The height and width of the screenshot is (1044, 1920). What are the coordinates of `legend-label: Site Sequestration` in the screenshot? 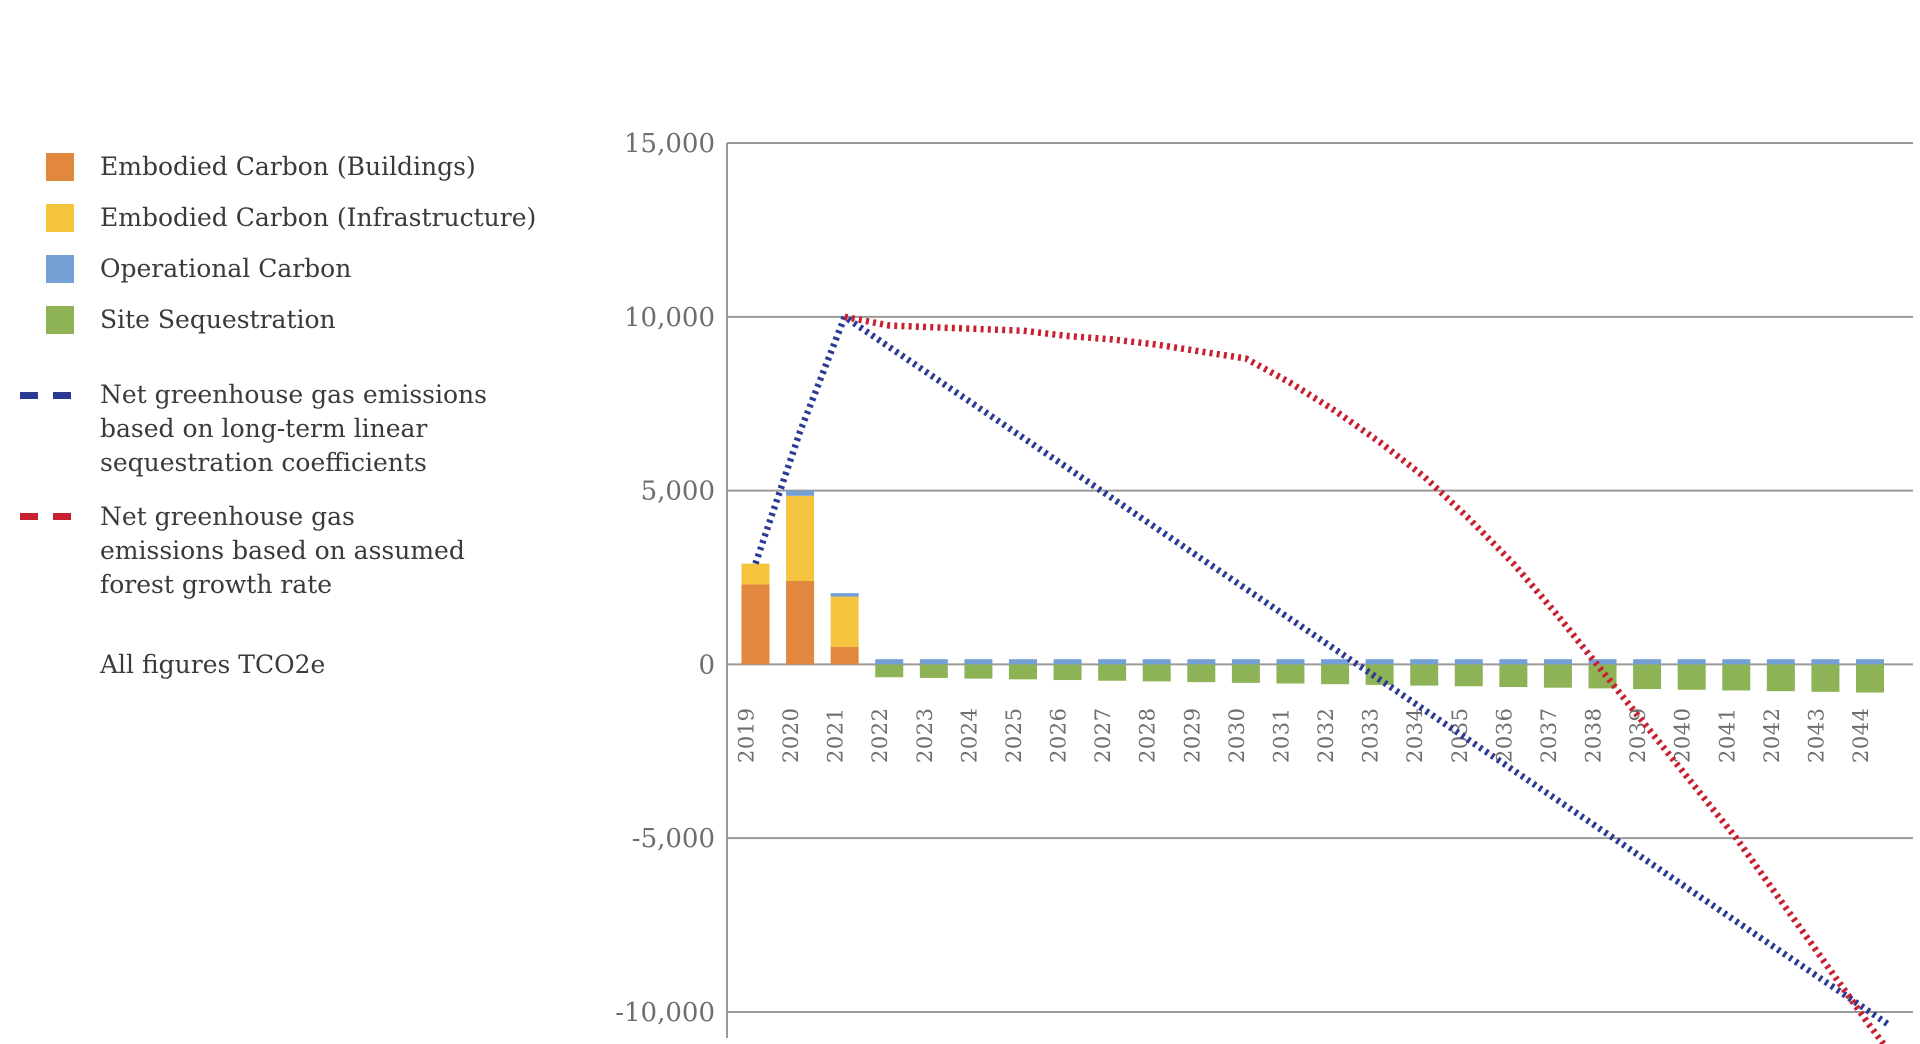 It's located at (218, 319).